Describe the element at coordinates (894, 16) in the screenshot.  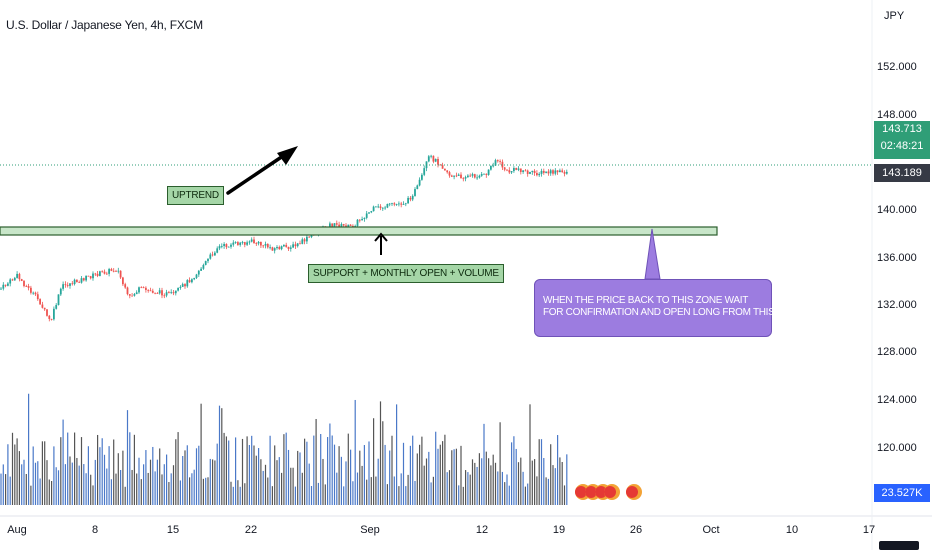
I see `currency-label: JPY` at that location.